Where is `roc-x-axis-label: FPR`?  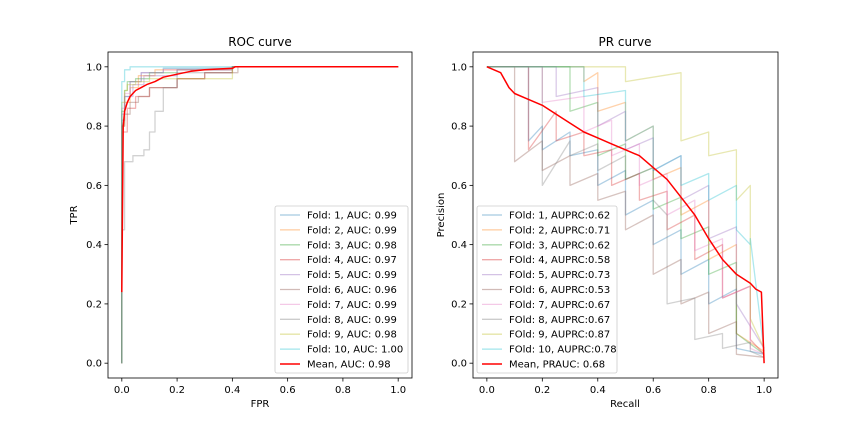
roc-x-axis-label: FPR is located at coordinates (260, 404).